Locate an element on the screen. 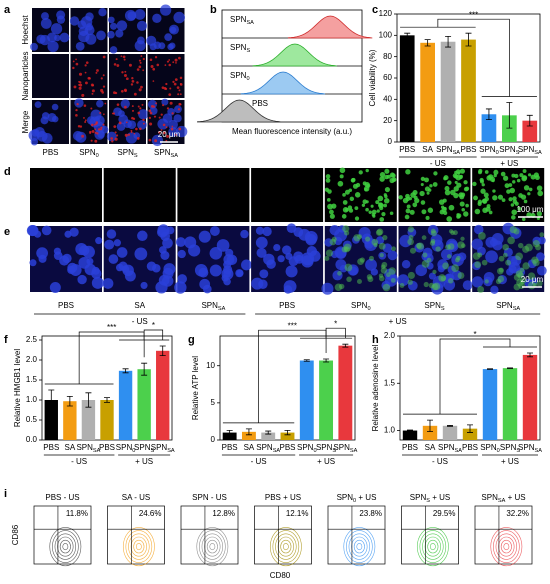  y-tick-label: 120 is located at coordinates (386, 13).